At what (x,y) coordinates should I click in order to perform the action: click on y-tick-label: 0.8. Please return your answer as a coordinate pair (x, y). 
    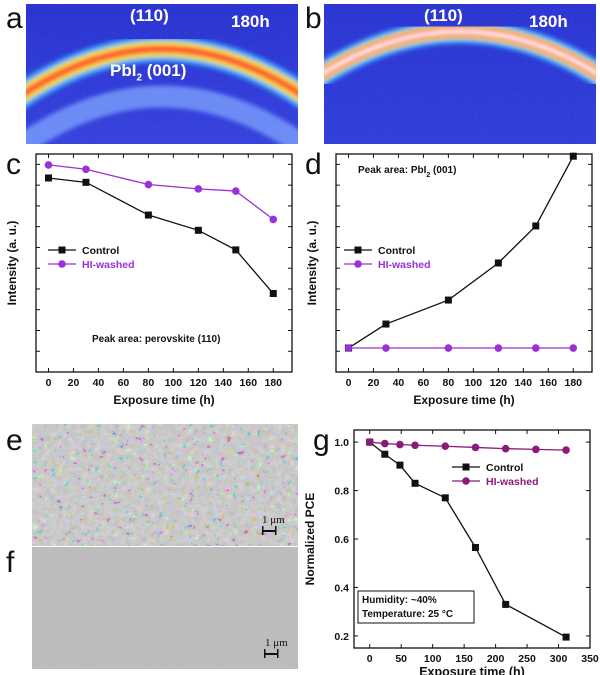
    Looking at the image, I should click on (341, 492).